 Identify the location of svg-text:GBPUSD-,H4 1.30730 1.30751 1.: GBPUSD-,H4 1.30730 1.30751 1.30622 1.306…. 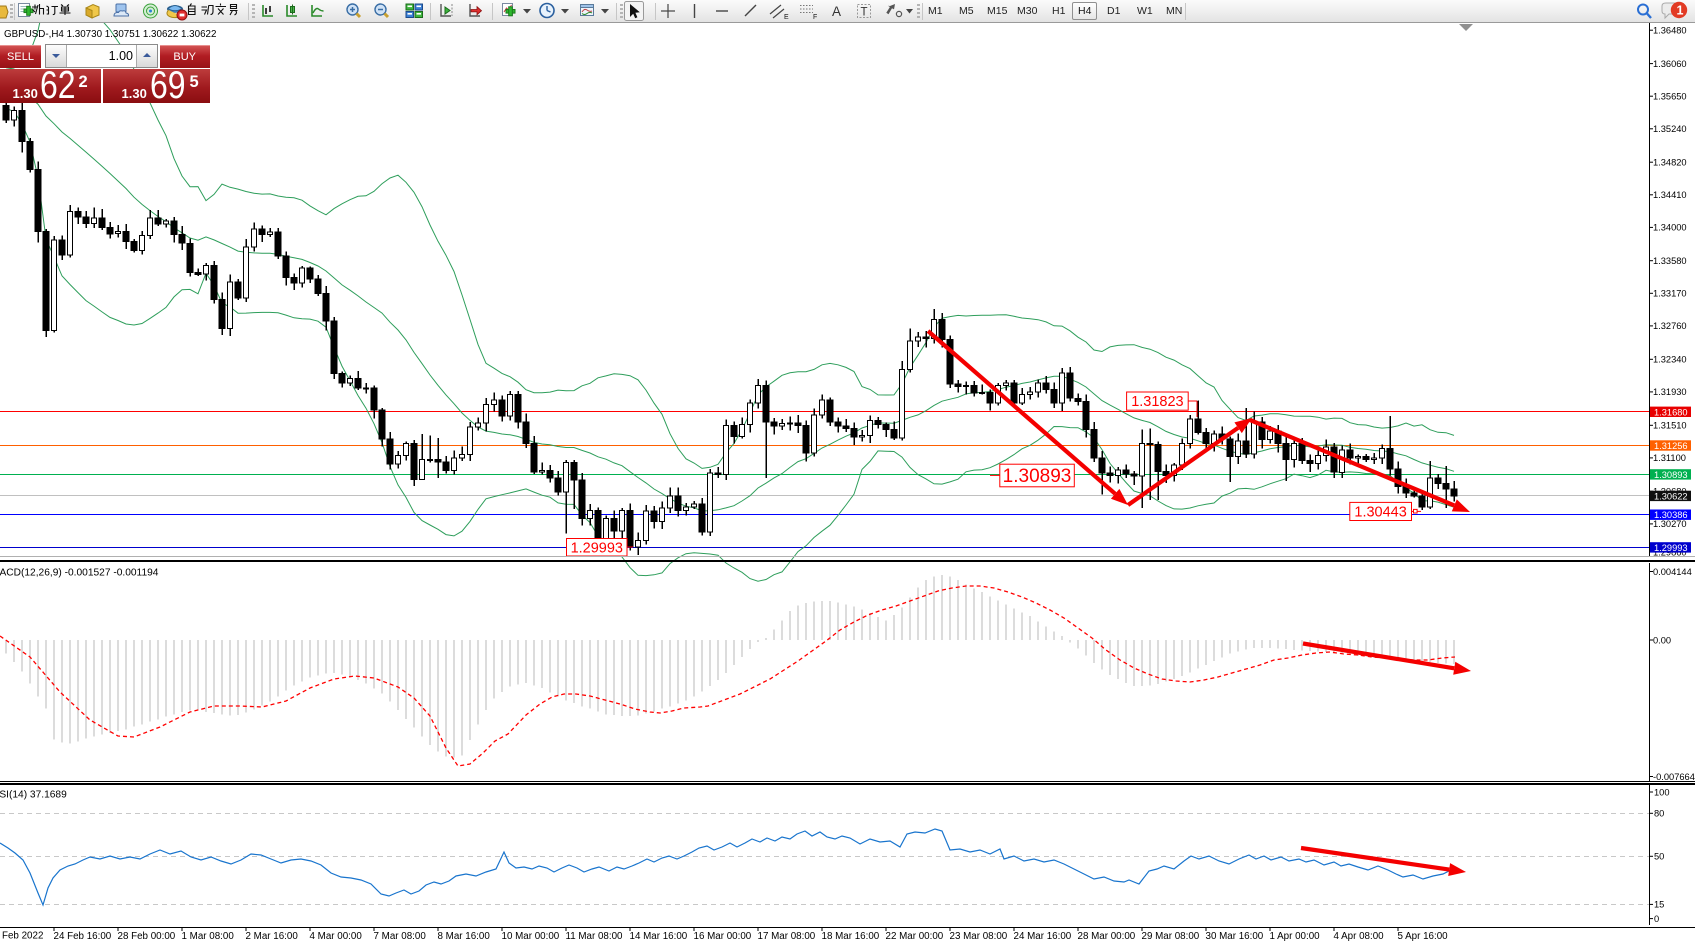
(110, 34).